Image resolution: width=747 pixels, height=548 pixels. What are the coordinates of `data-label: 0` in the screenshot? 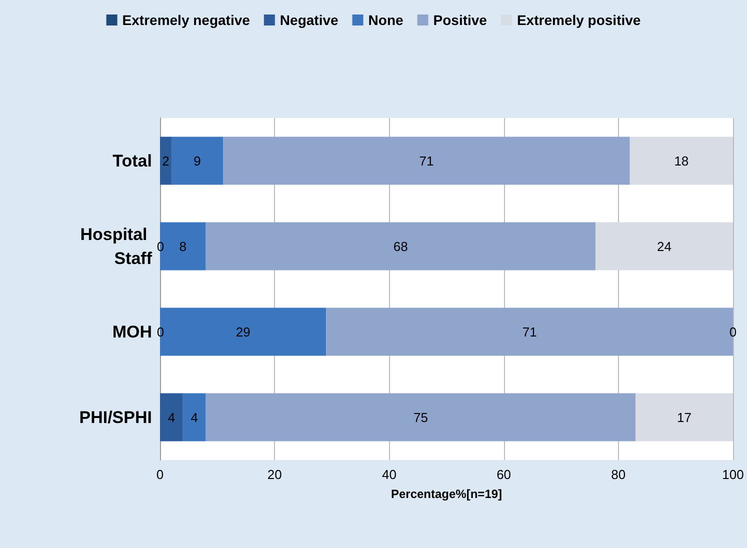 It's located at (733, 332).